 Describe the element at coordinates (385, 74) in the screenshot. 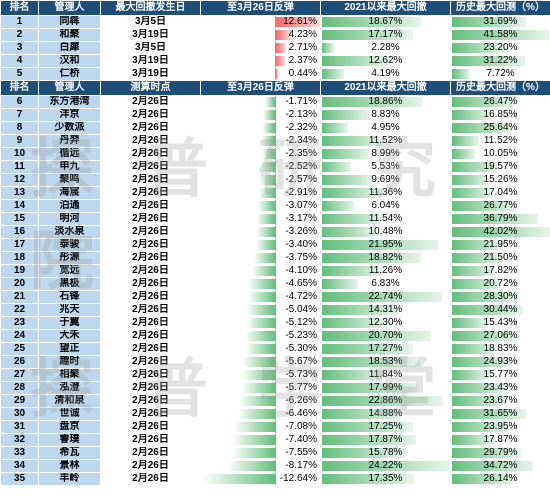

I see `drawdown-2021-cell: 4.19%` at that location.